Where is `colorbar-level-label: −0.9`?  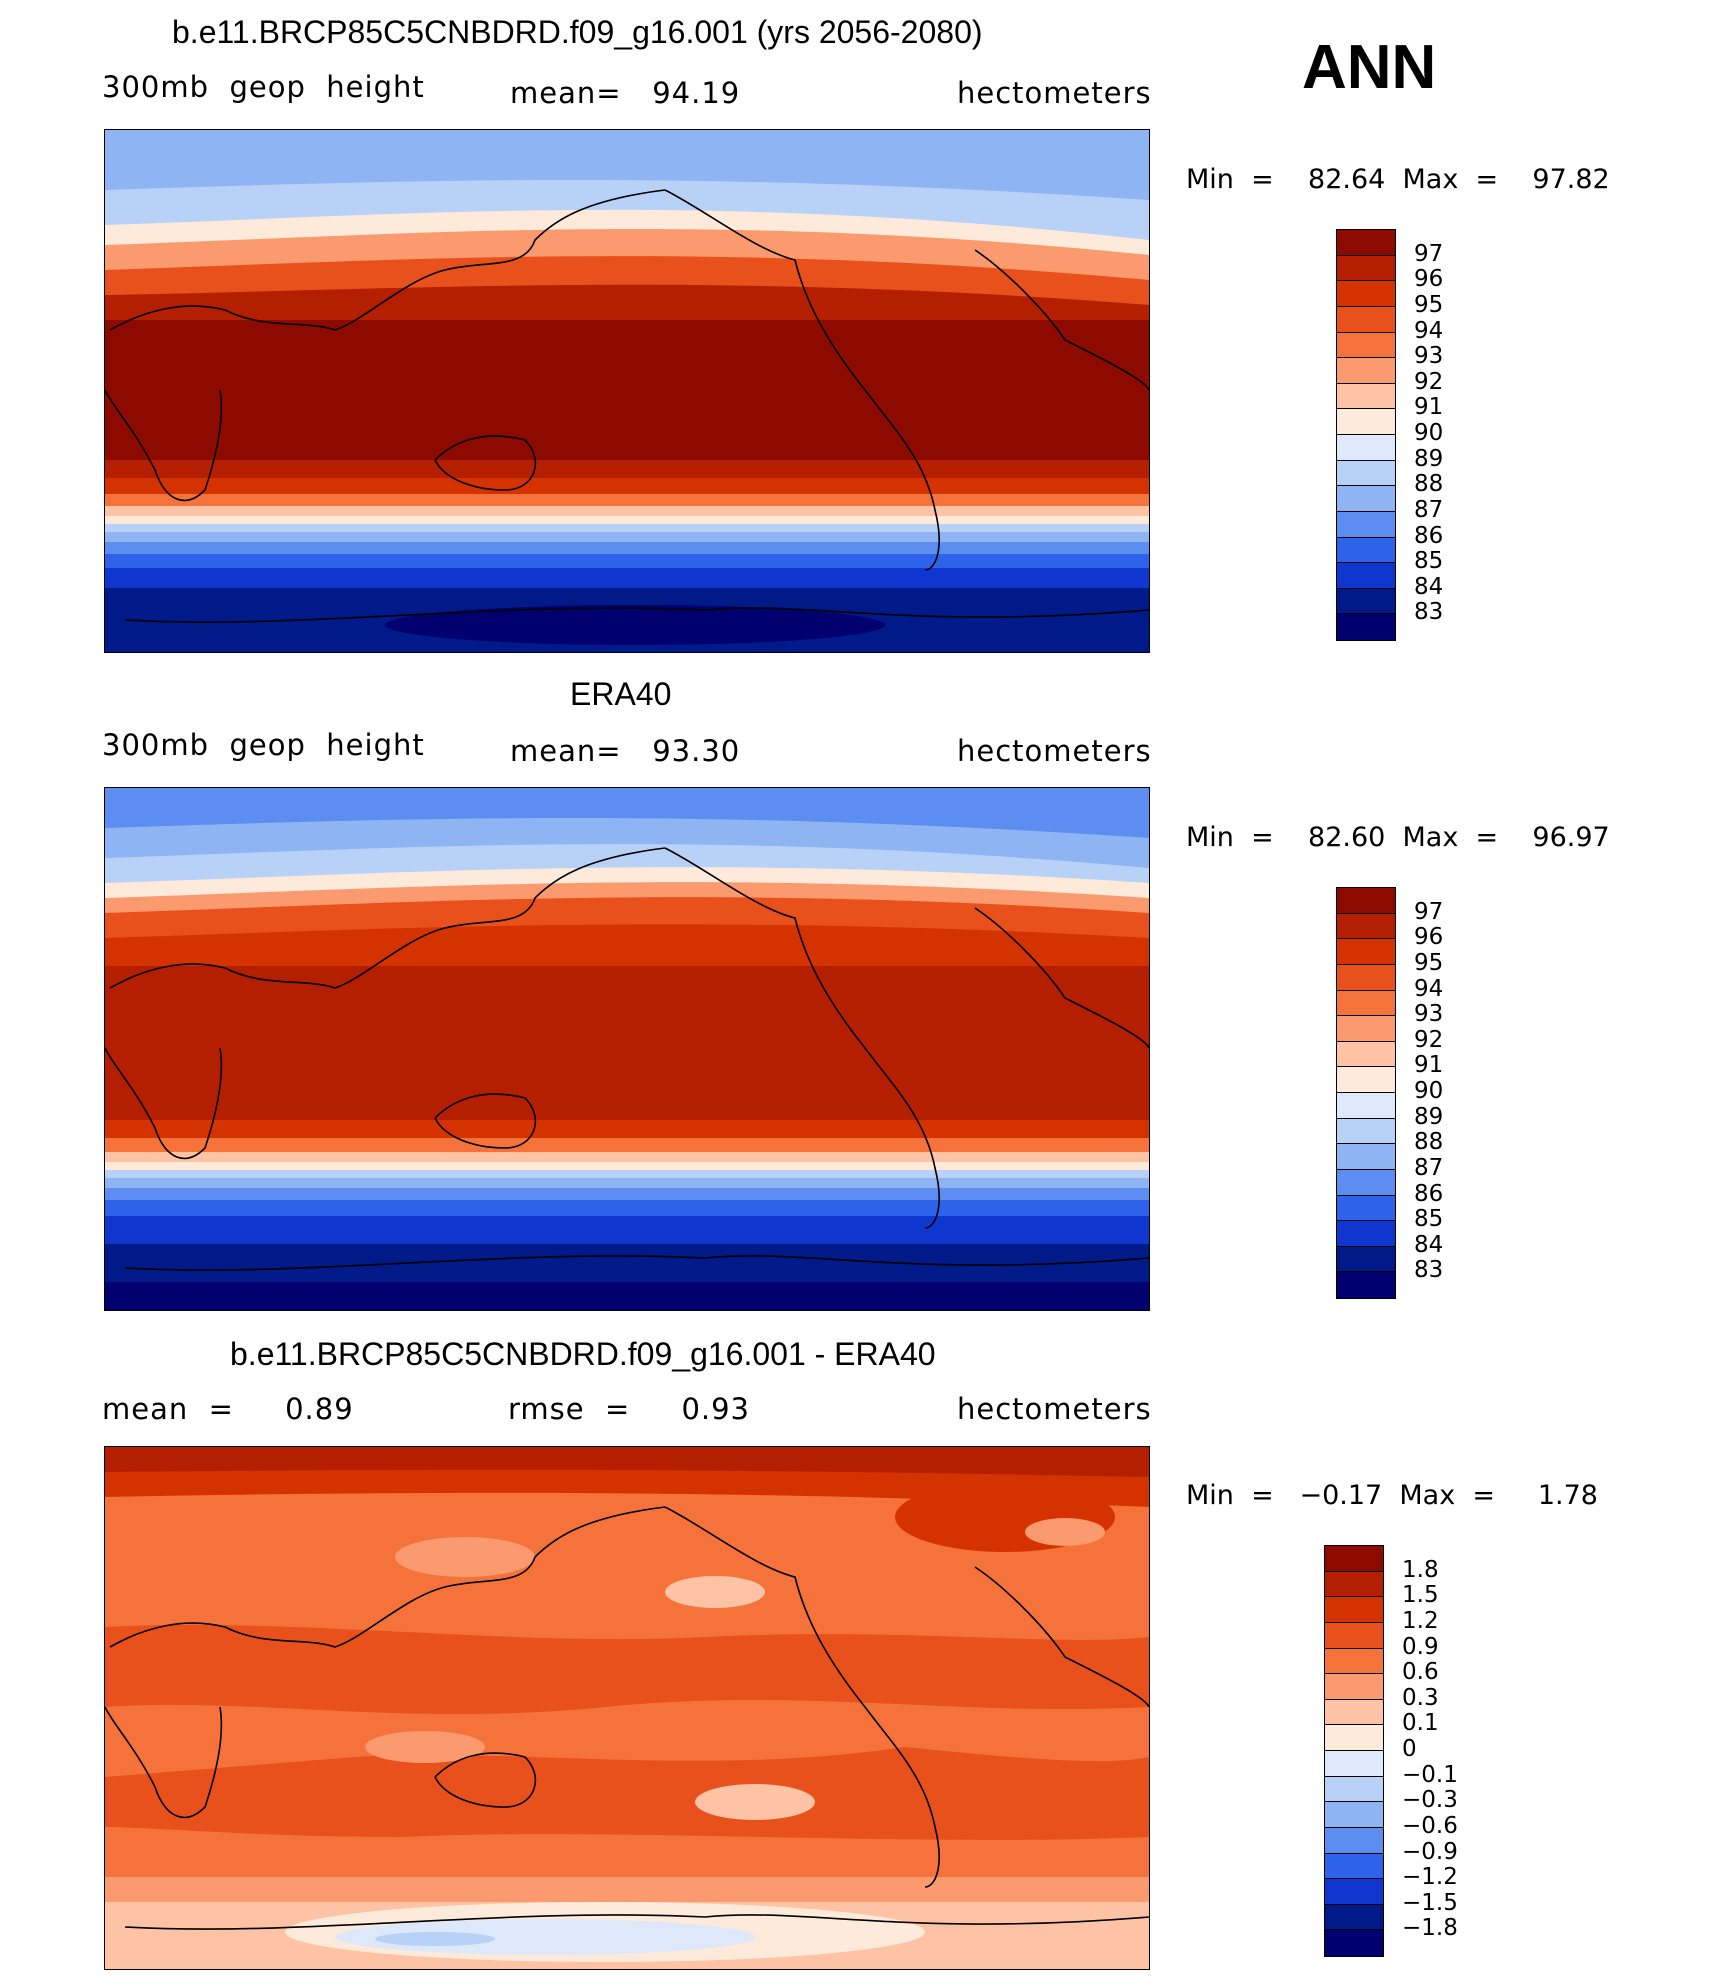 colorbar-level-label: −0.9 is located at coordinates (1430, 1851).